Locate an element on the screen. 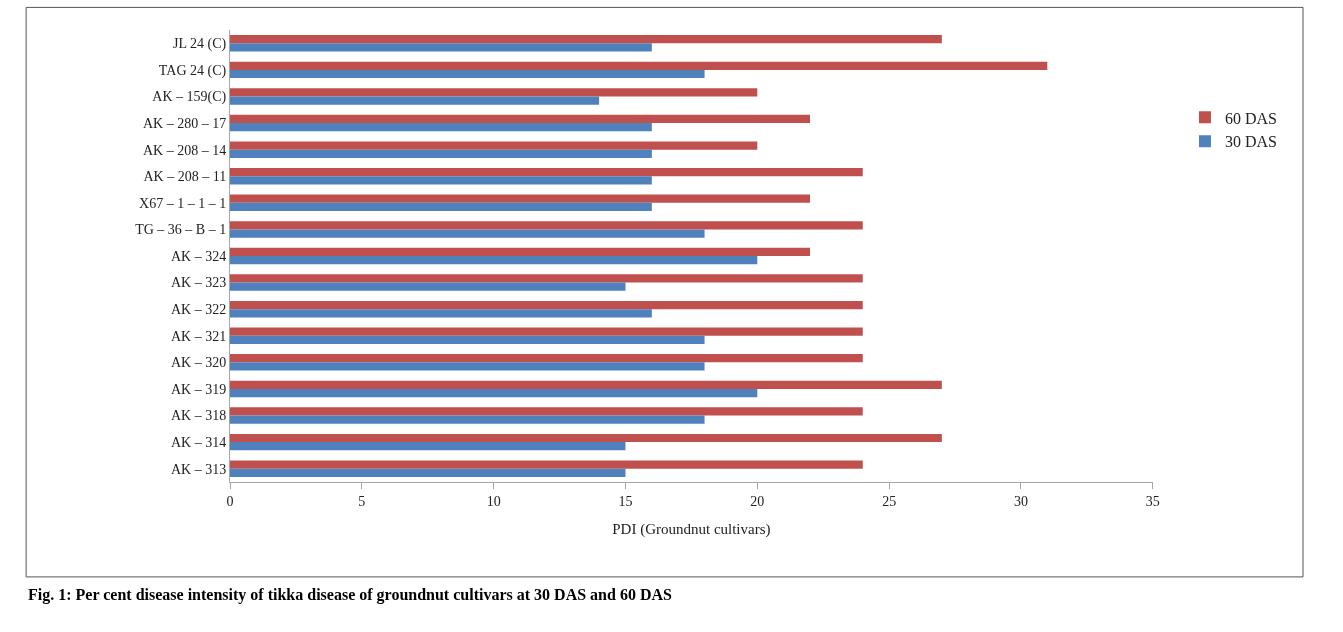  x-axis-title: PDI (Groundnut cultivars) is located at coordinates (691, 529).